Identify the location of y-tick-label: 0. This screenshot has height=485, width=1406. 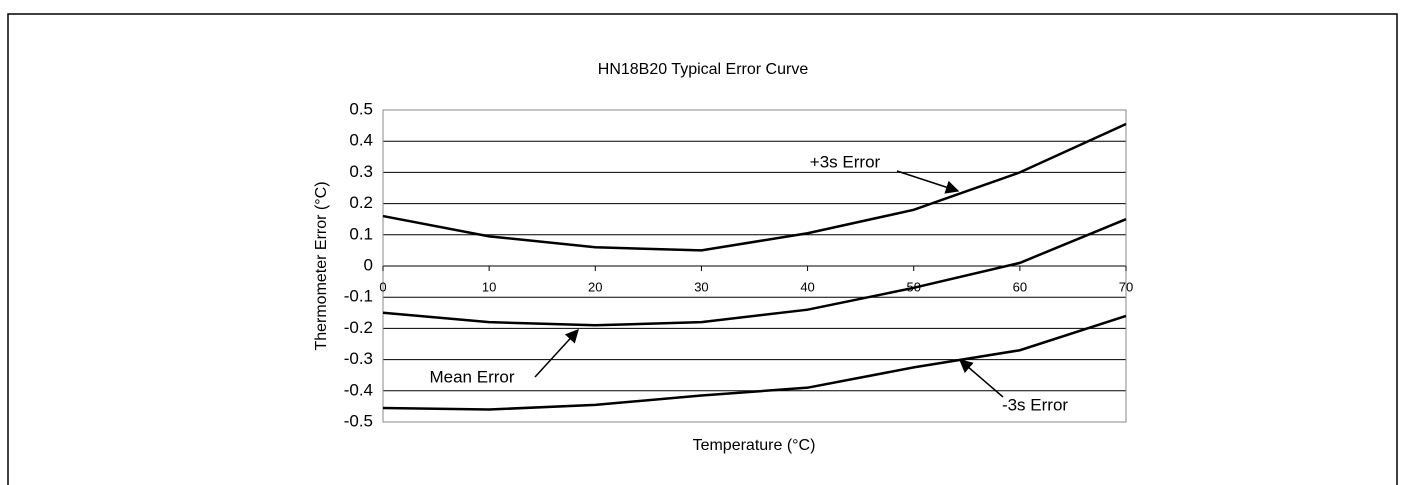
(368, 264).